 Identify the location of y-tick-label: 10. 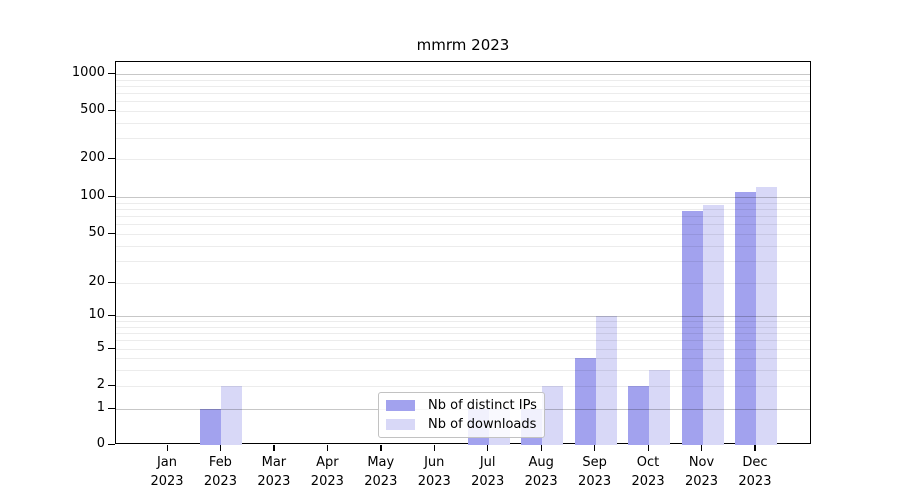
(96, 314).